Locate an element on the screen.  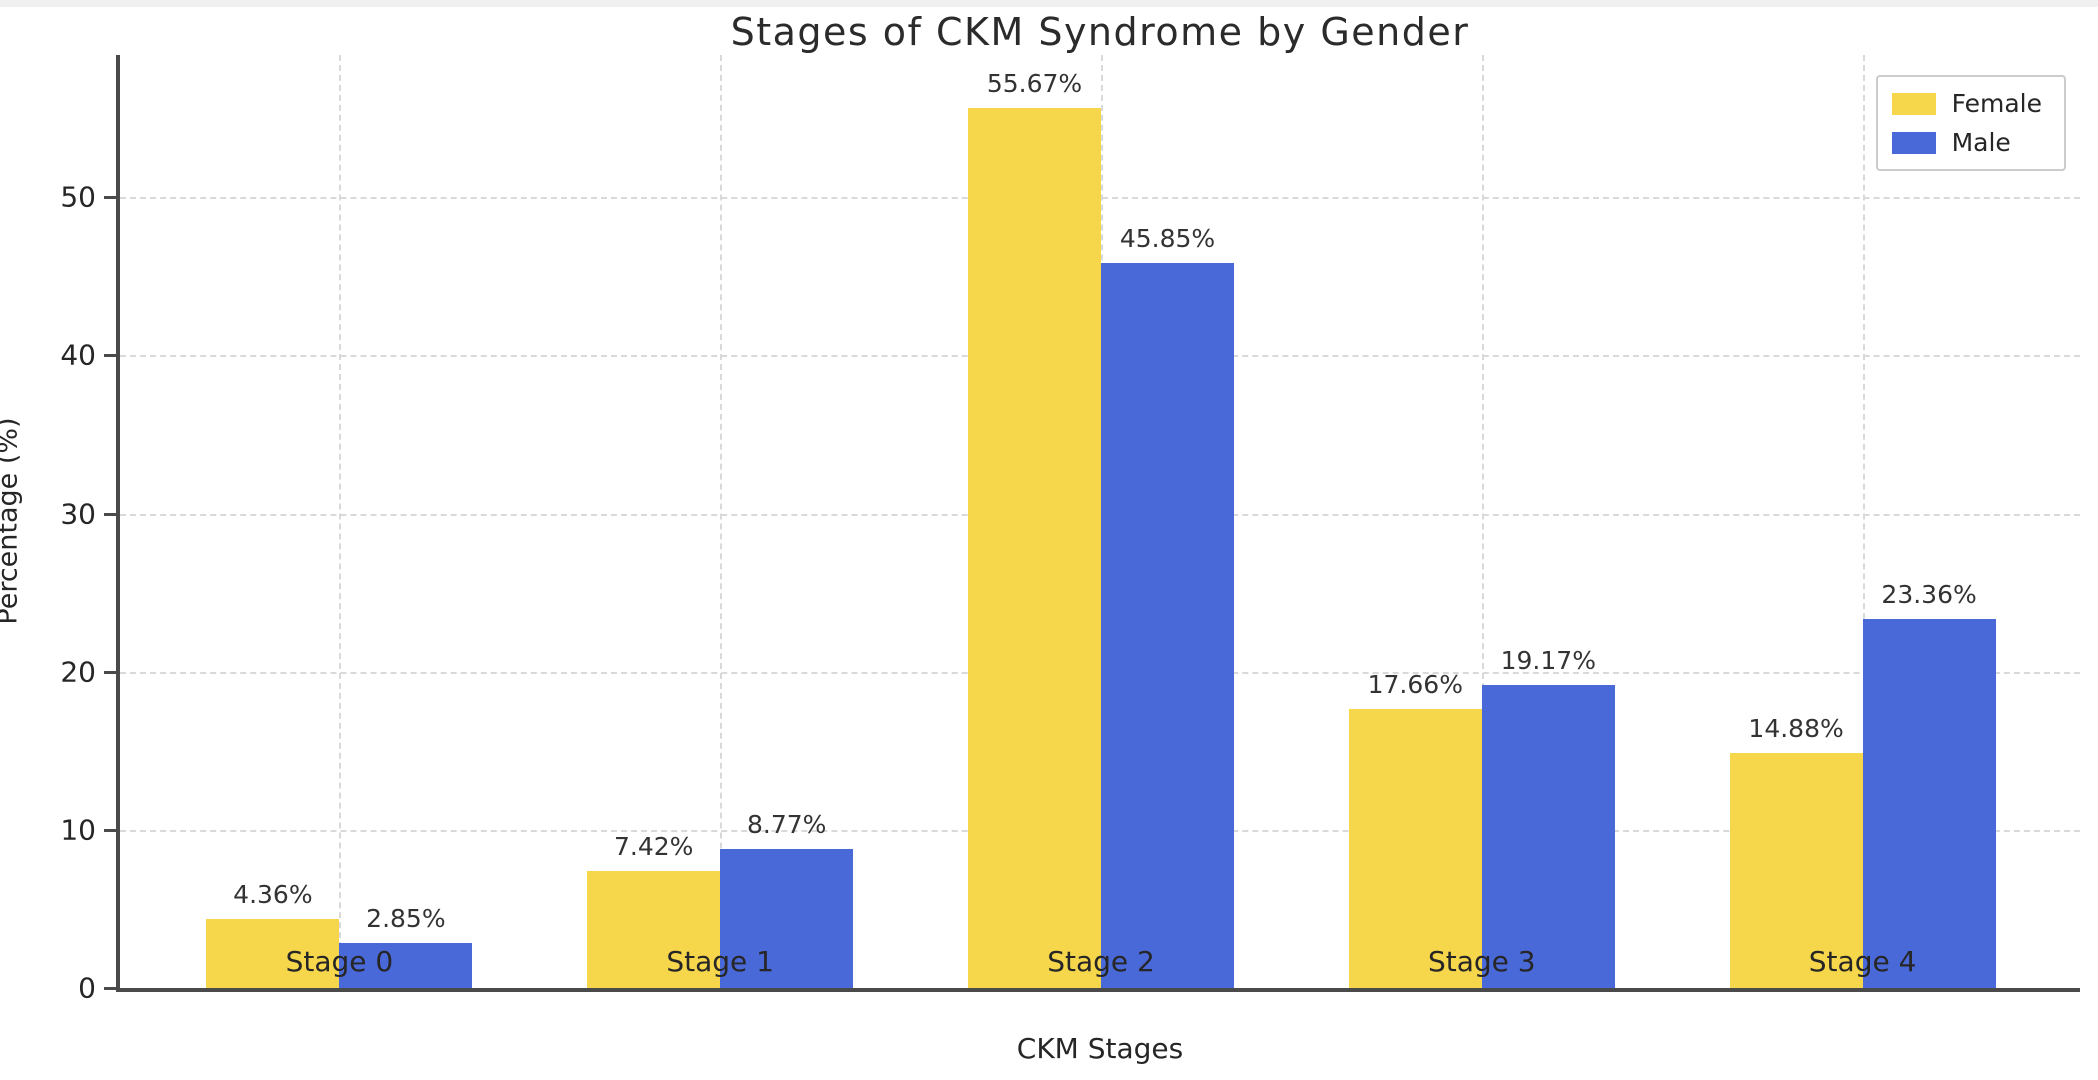
y-tick-label-50: 50 is located at coordinates (78, 197).